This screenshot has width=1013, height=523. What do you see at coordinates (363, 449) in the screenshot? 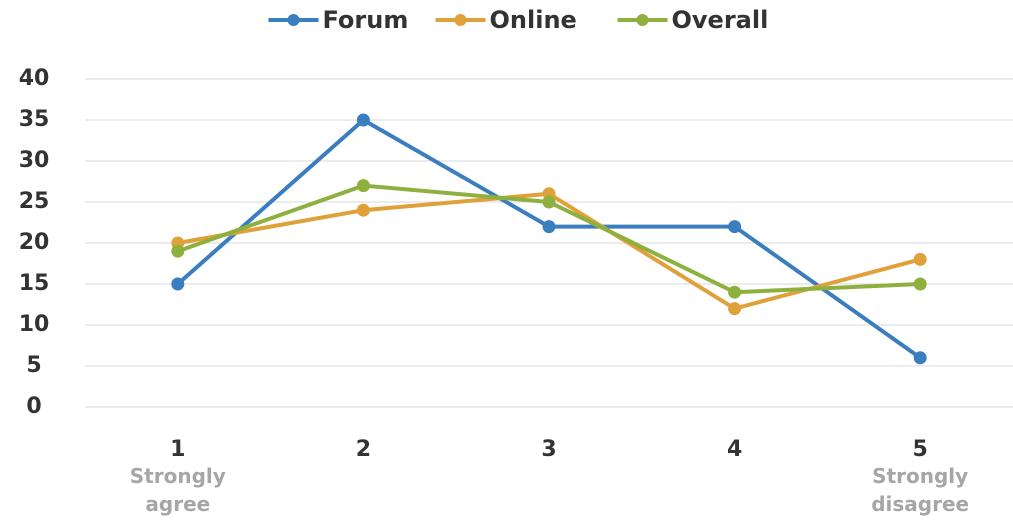
I see `x-tick-label: 2` at bounding box center [363, 449].